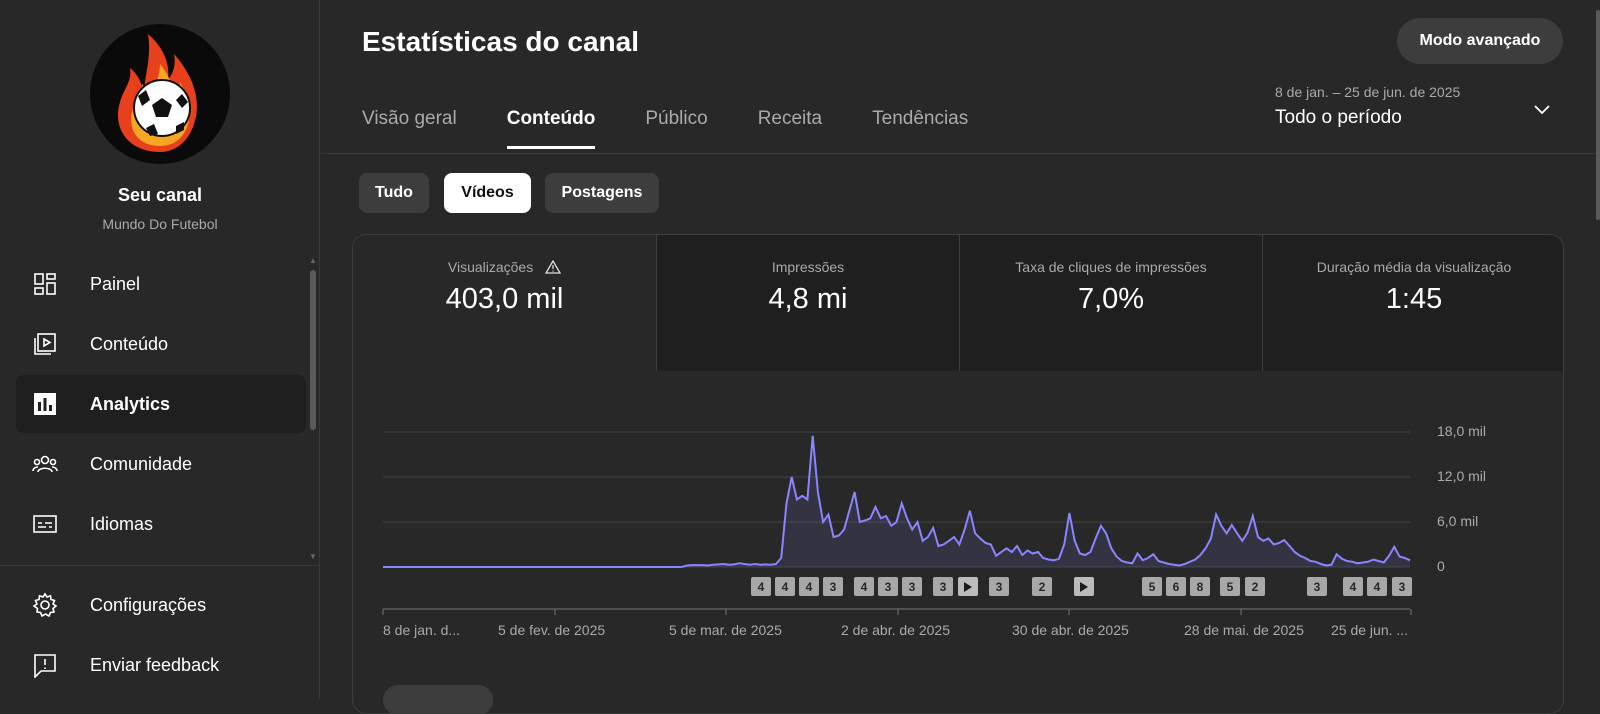  I want to click on sidebar-item-label: Analytics, so click(130, 403).